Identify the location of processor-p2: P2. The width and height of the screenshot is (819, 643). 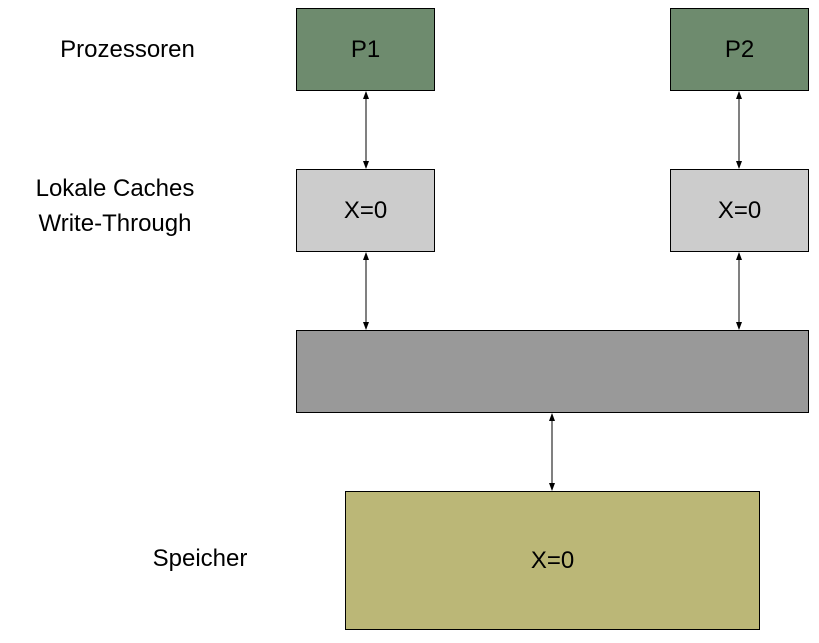
(739, 49).